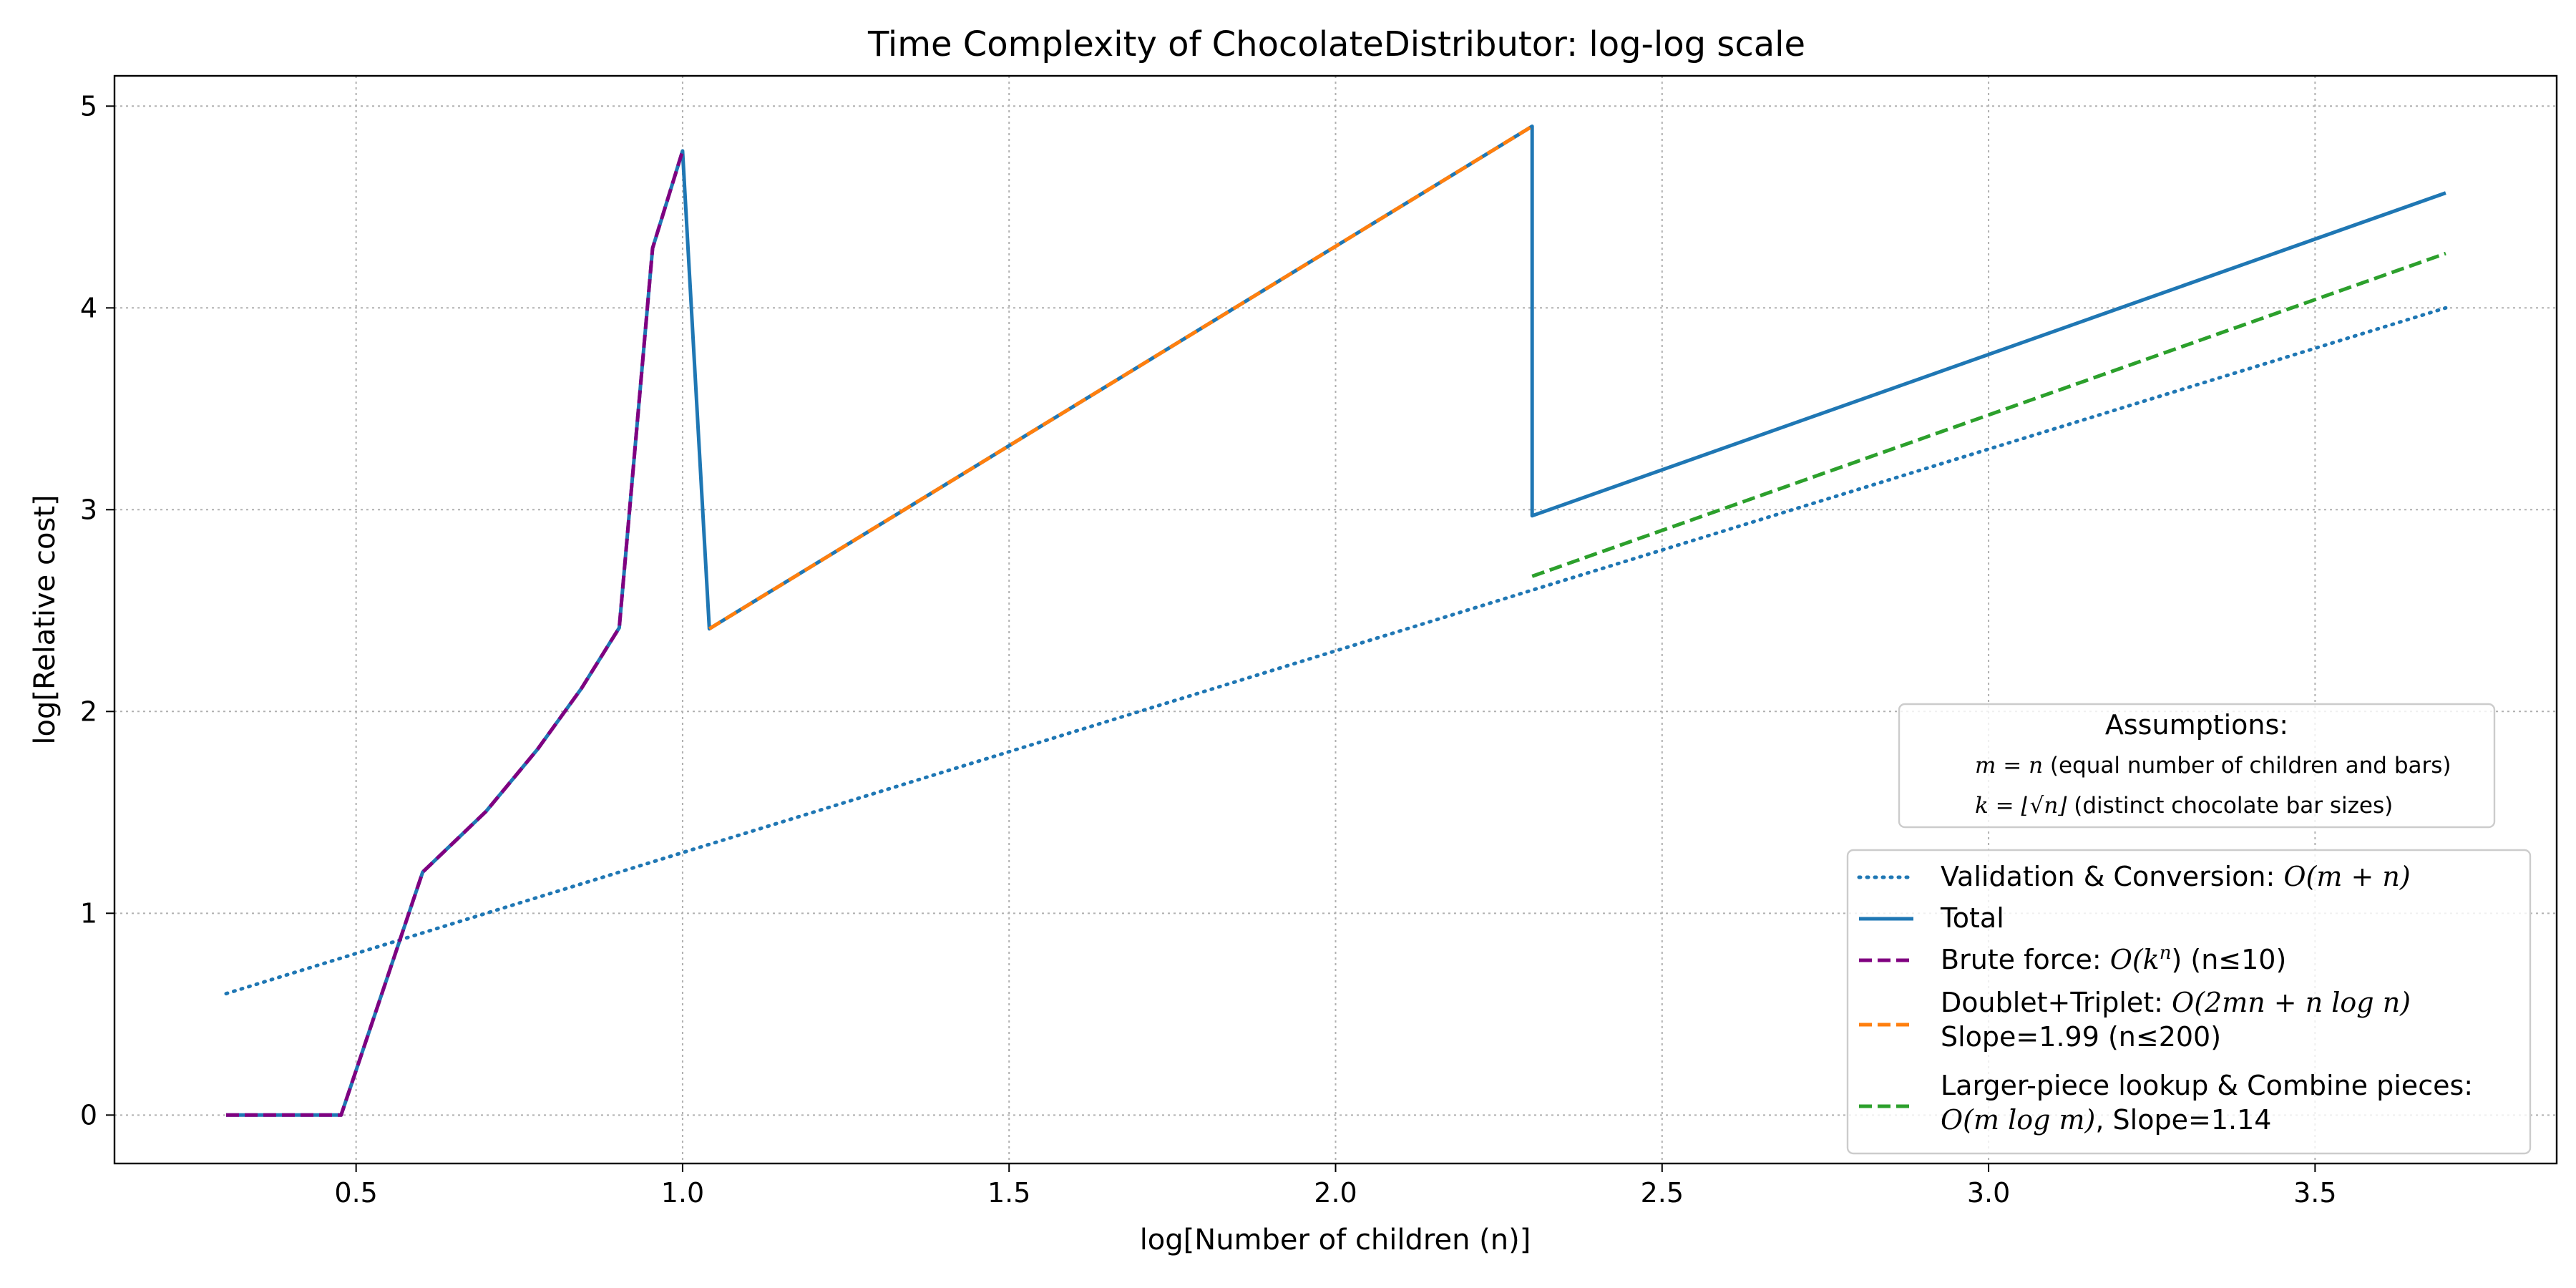  Describe the element at coordinates (1662, 1193) in the screenshot. I see `x-tick-label: 2.5` at that location.